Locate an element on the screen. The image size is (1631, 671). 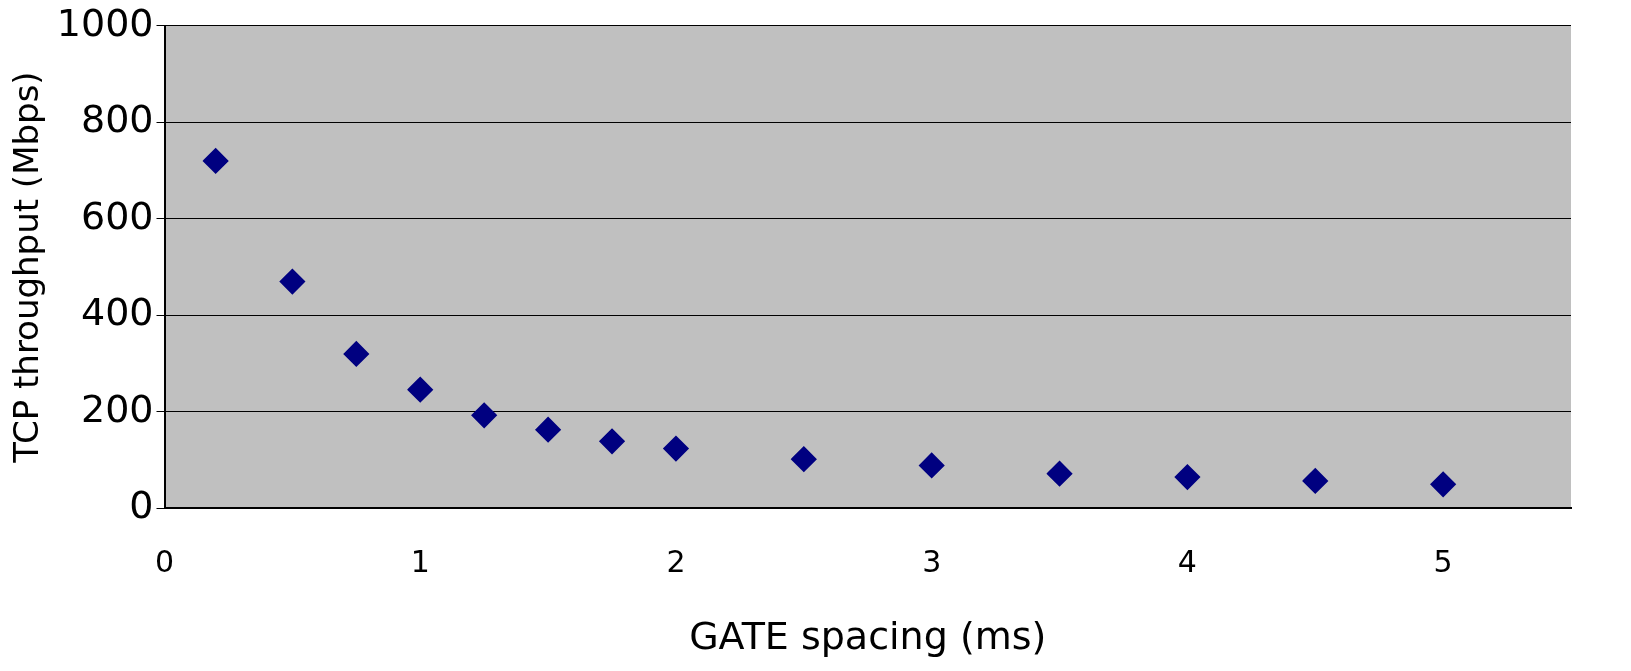
y-tick-label: 200 is located at coordinates (117, 408).